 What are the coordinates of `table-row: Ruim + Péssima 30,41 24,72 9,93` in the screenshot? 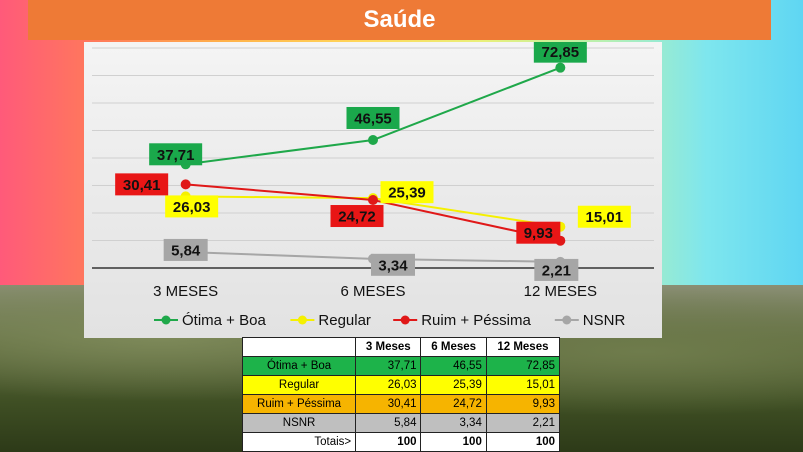 It's located at (401, 404).